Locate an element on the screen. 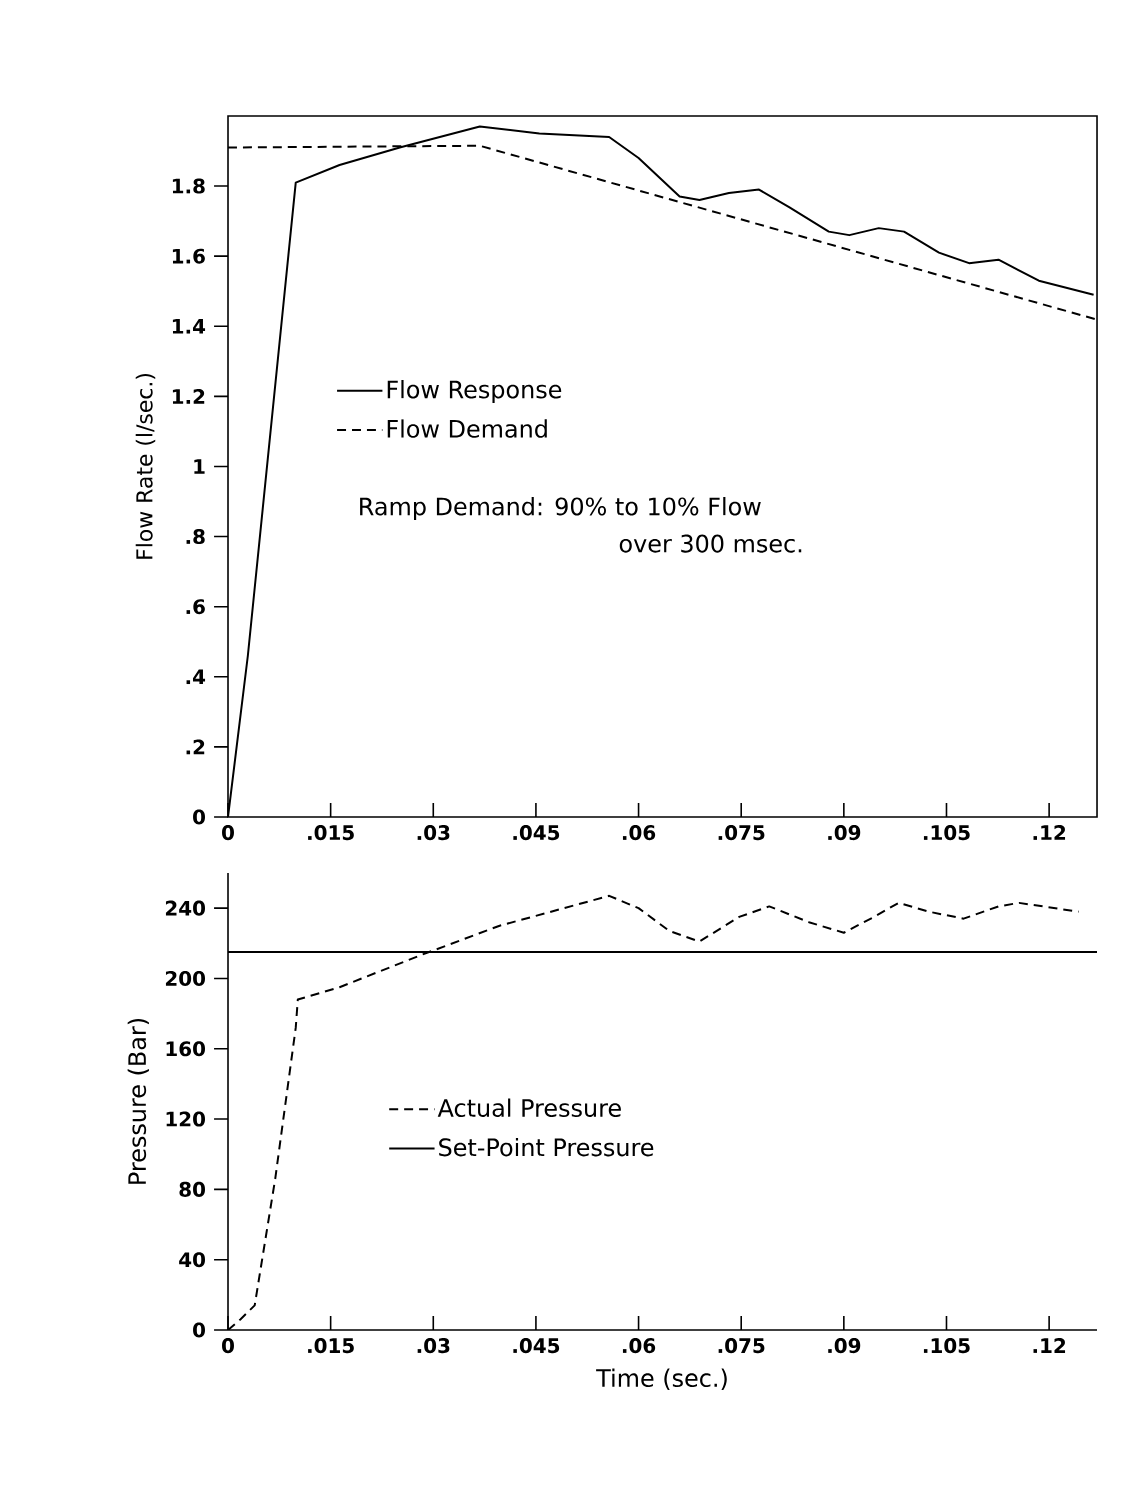 This screenshot has width=1143, height=1508. y-axis-title: Flow Rate (l/sec.) is located at coordinates (145, 466).